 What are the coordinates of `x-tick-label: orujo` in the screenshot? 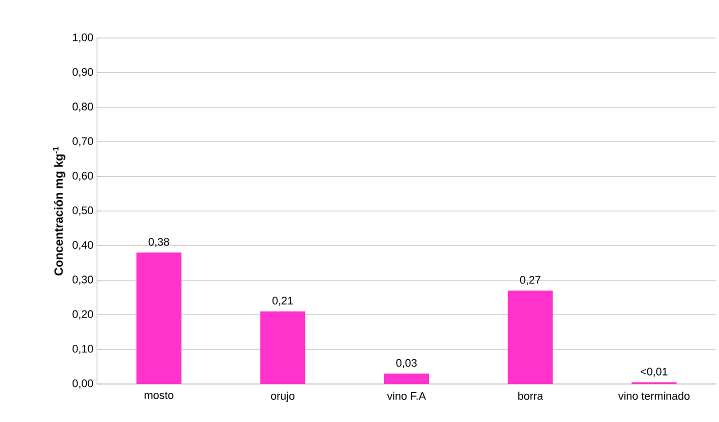 It's located at (282, 397).